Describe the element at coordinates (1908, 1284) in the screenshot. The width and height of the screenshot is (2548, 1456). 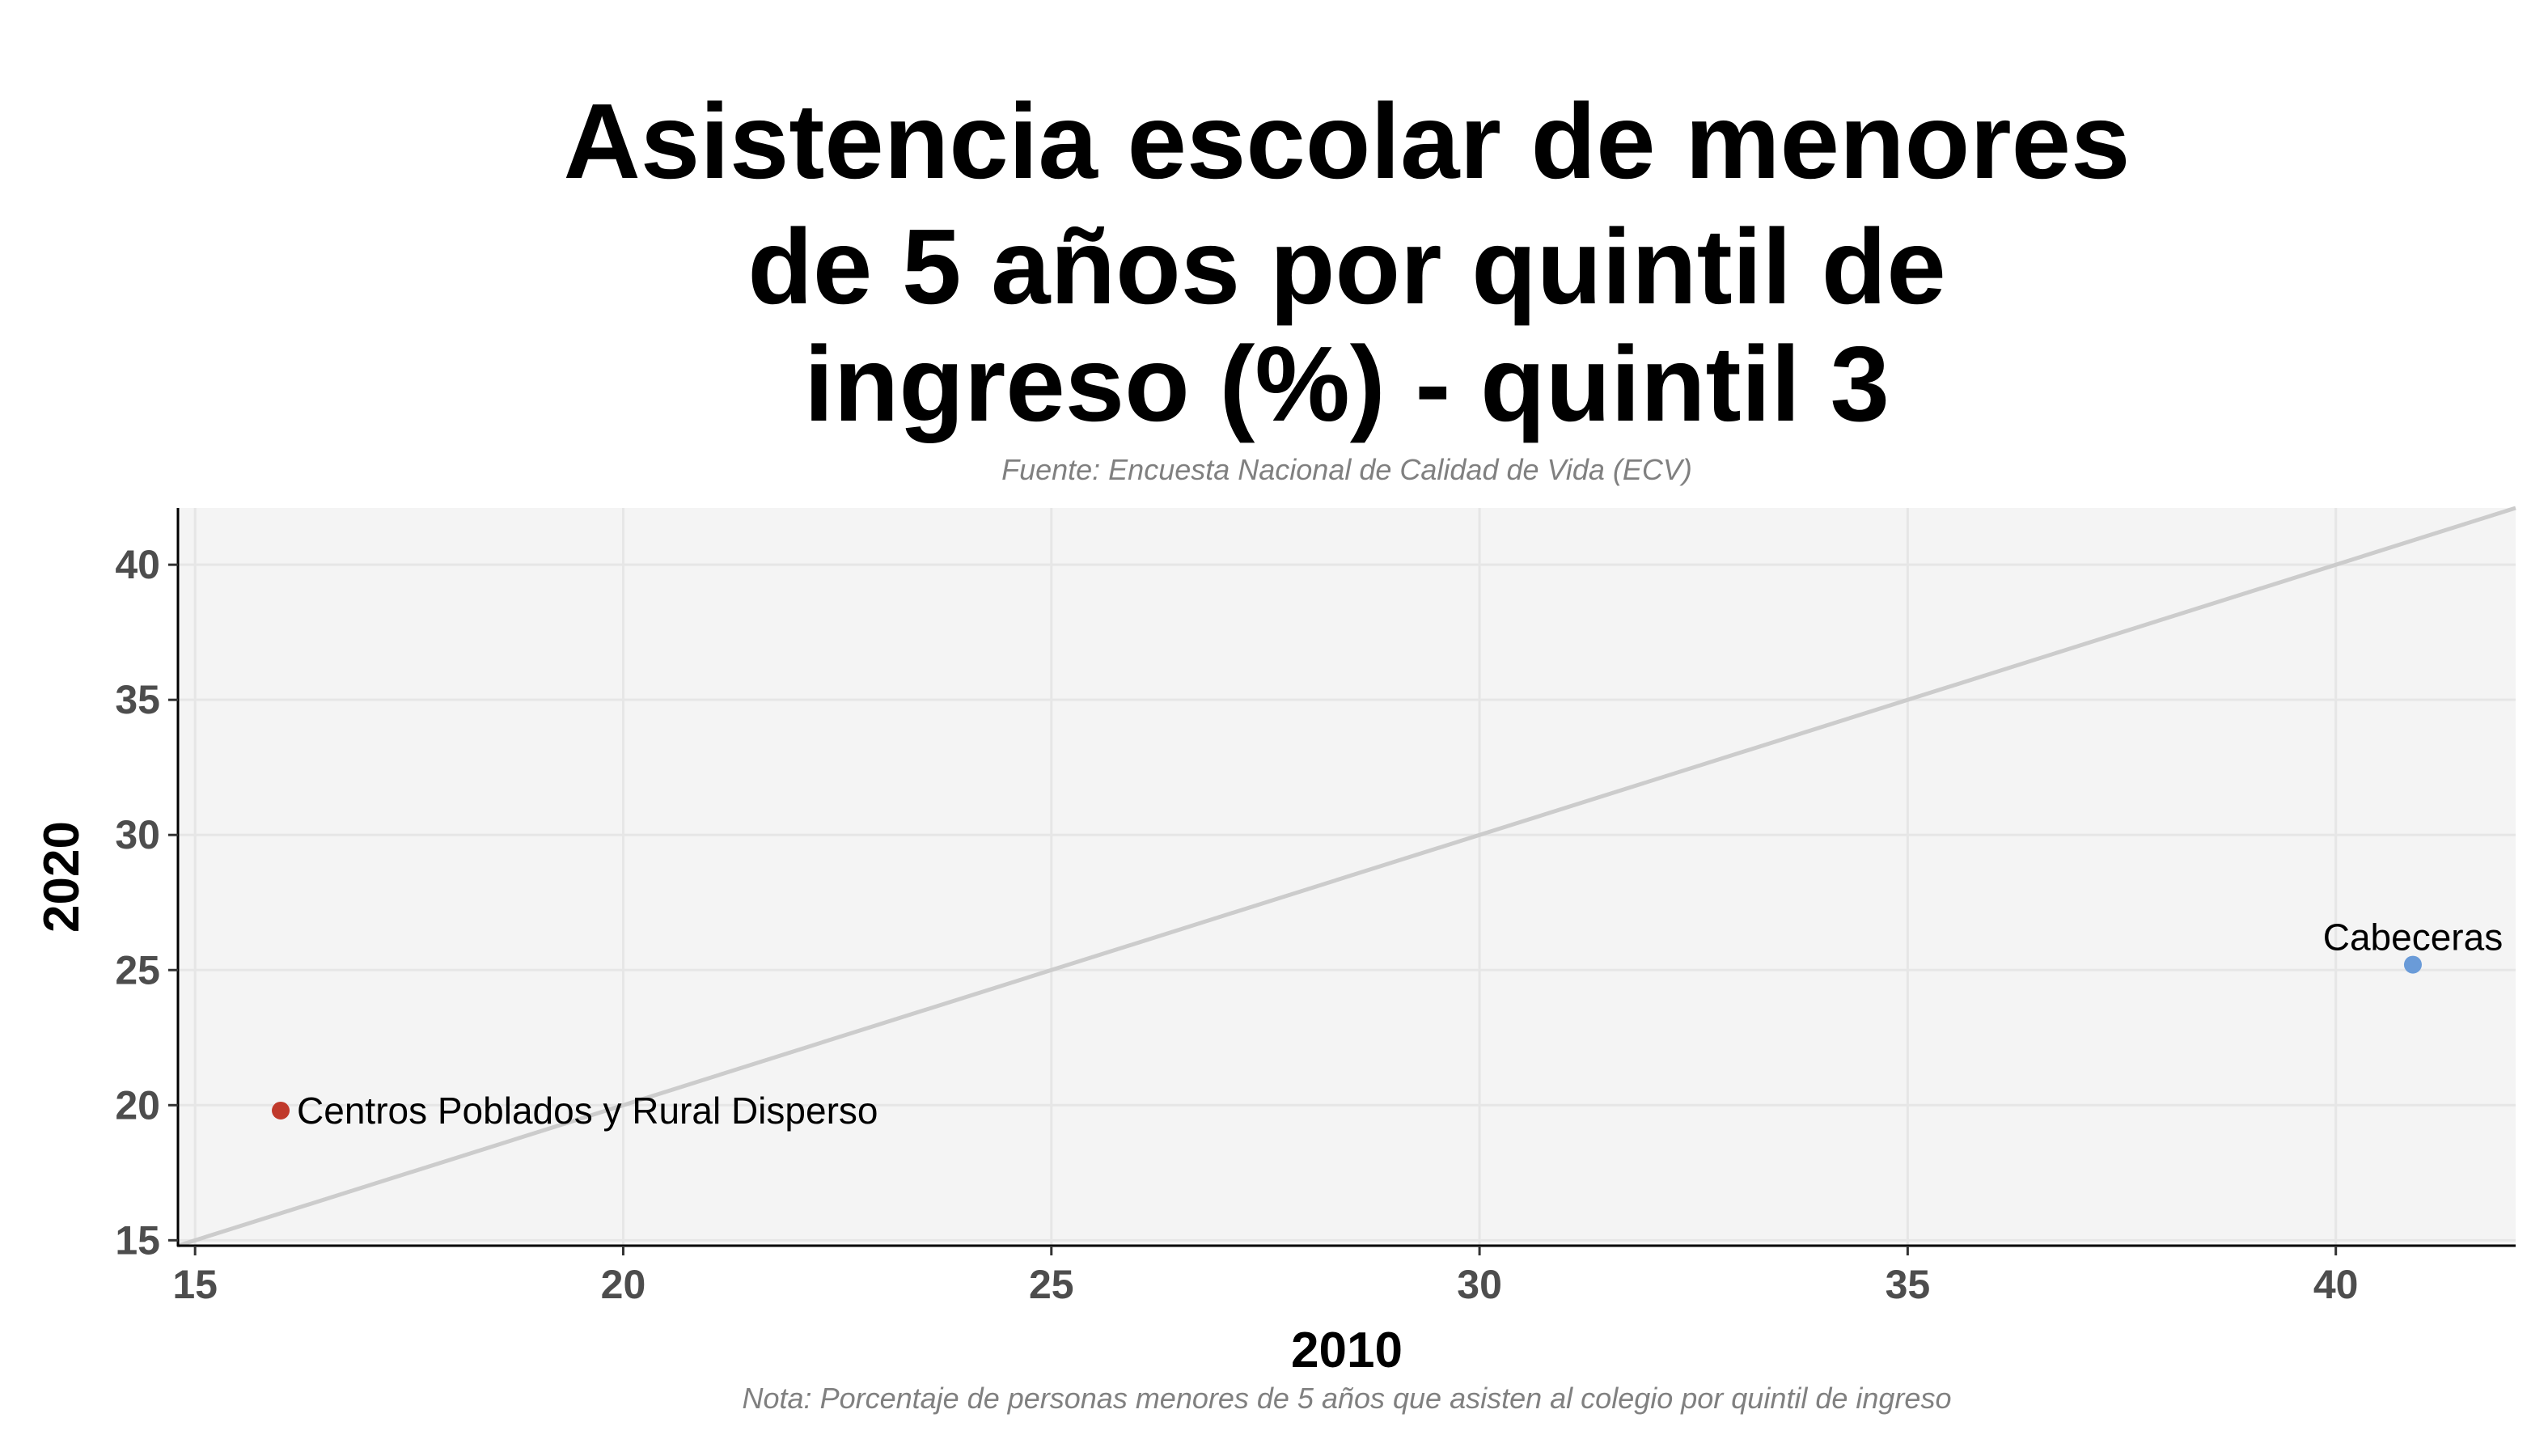
I see `x-tick-label: 35` at that location.